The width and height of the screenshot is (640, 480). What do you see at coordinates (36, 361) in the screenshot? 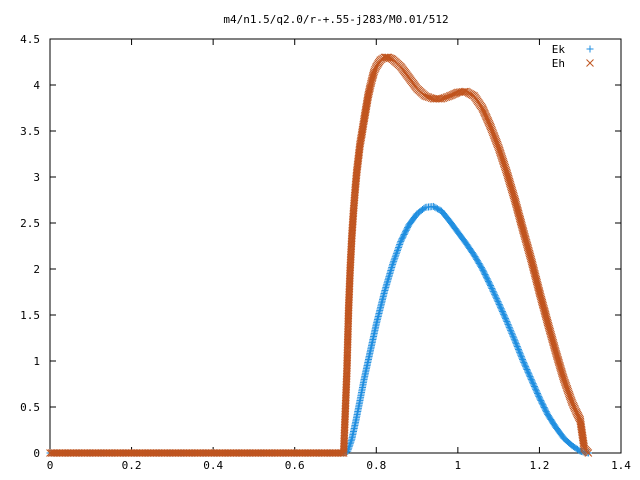
I see `y-tick-label: 1` at bounding box center [36, 361].